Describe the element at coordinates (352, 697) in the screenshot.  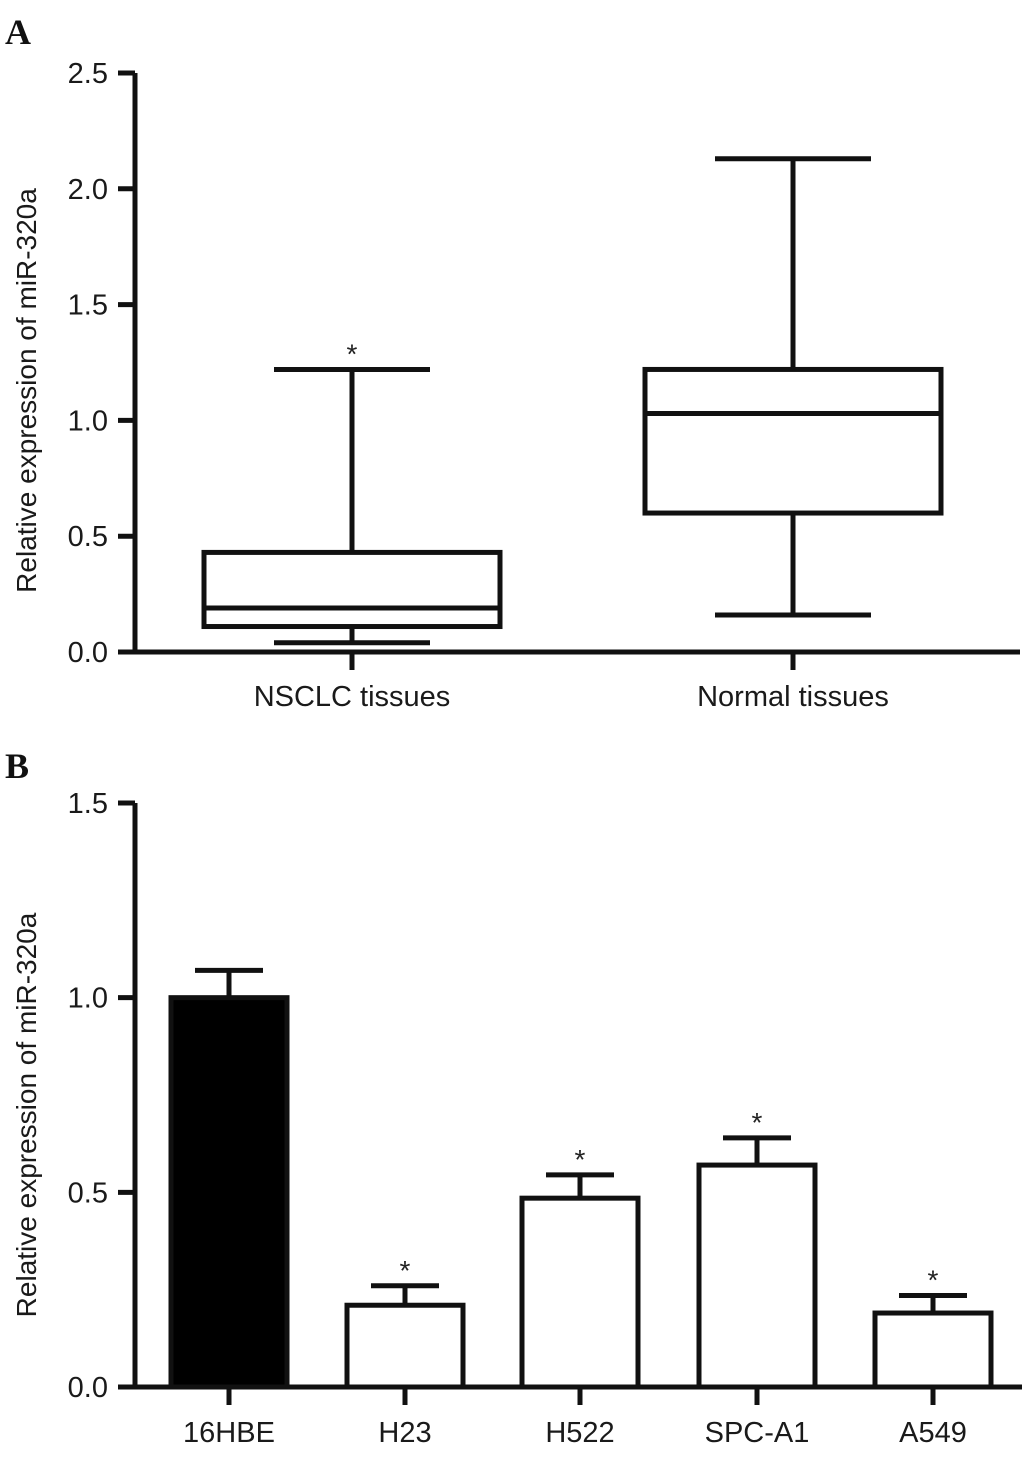
I see `x-tick-label: NSCLC tissues` at that location.